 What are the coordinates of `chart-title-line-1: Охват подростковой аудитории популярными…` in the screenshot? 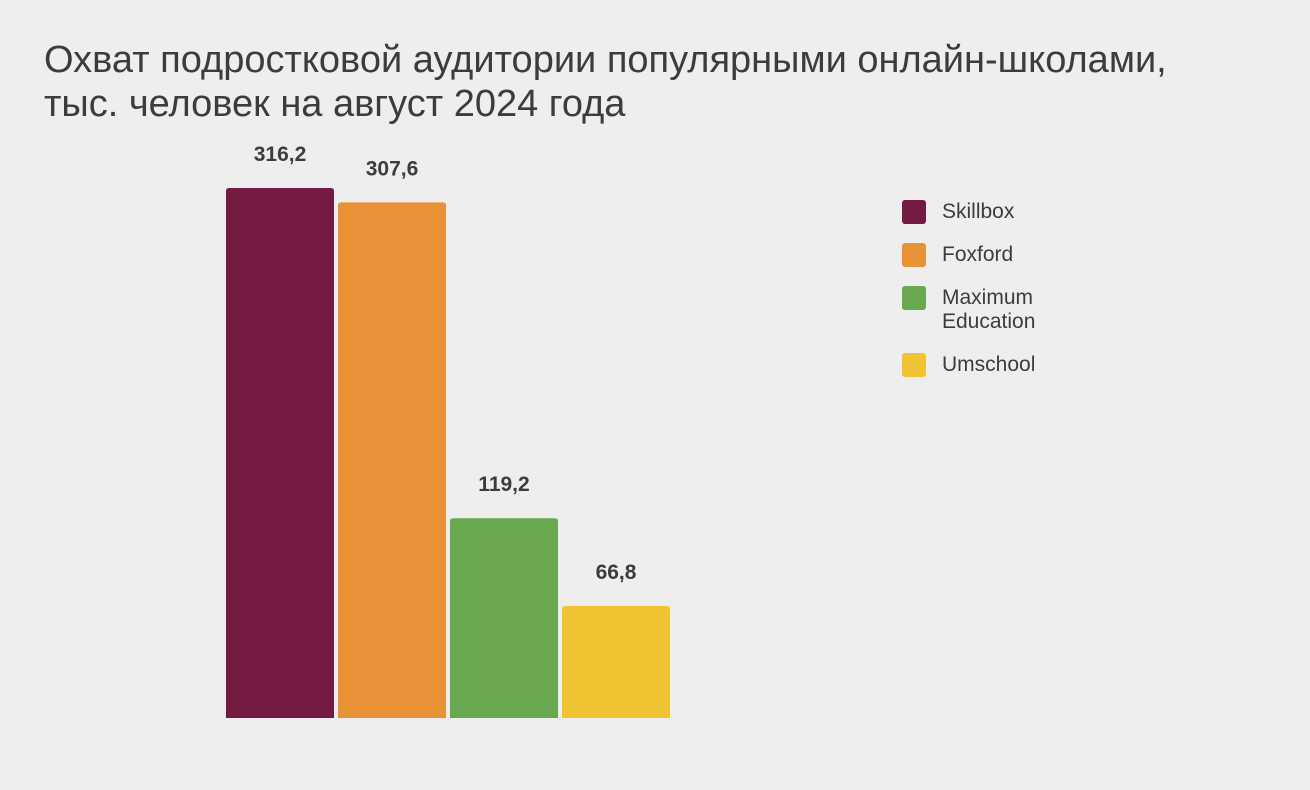 It's located at (605, 60).